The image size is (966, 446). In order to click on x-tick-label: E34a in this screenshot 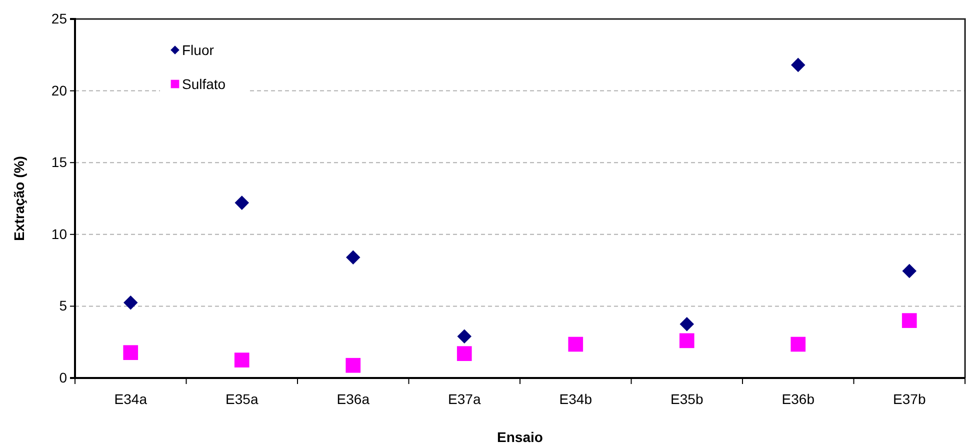, I will do `click(131, 398)`.